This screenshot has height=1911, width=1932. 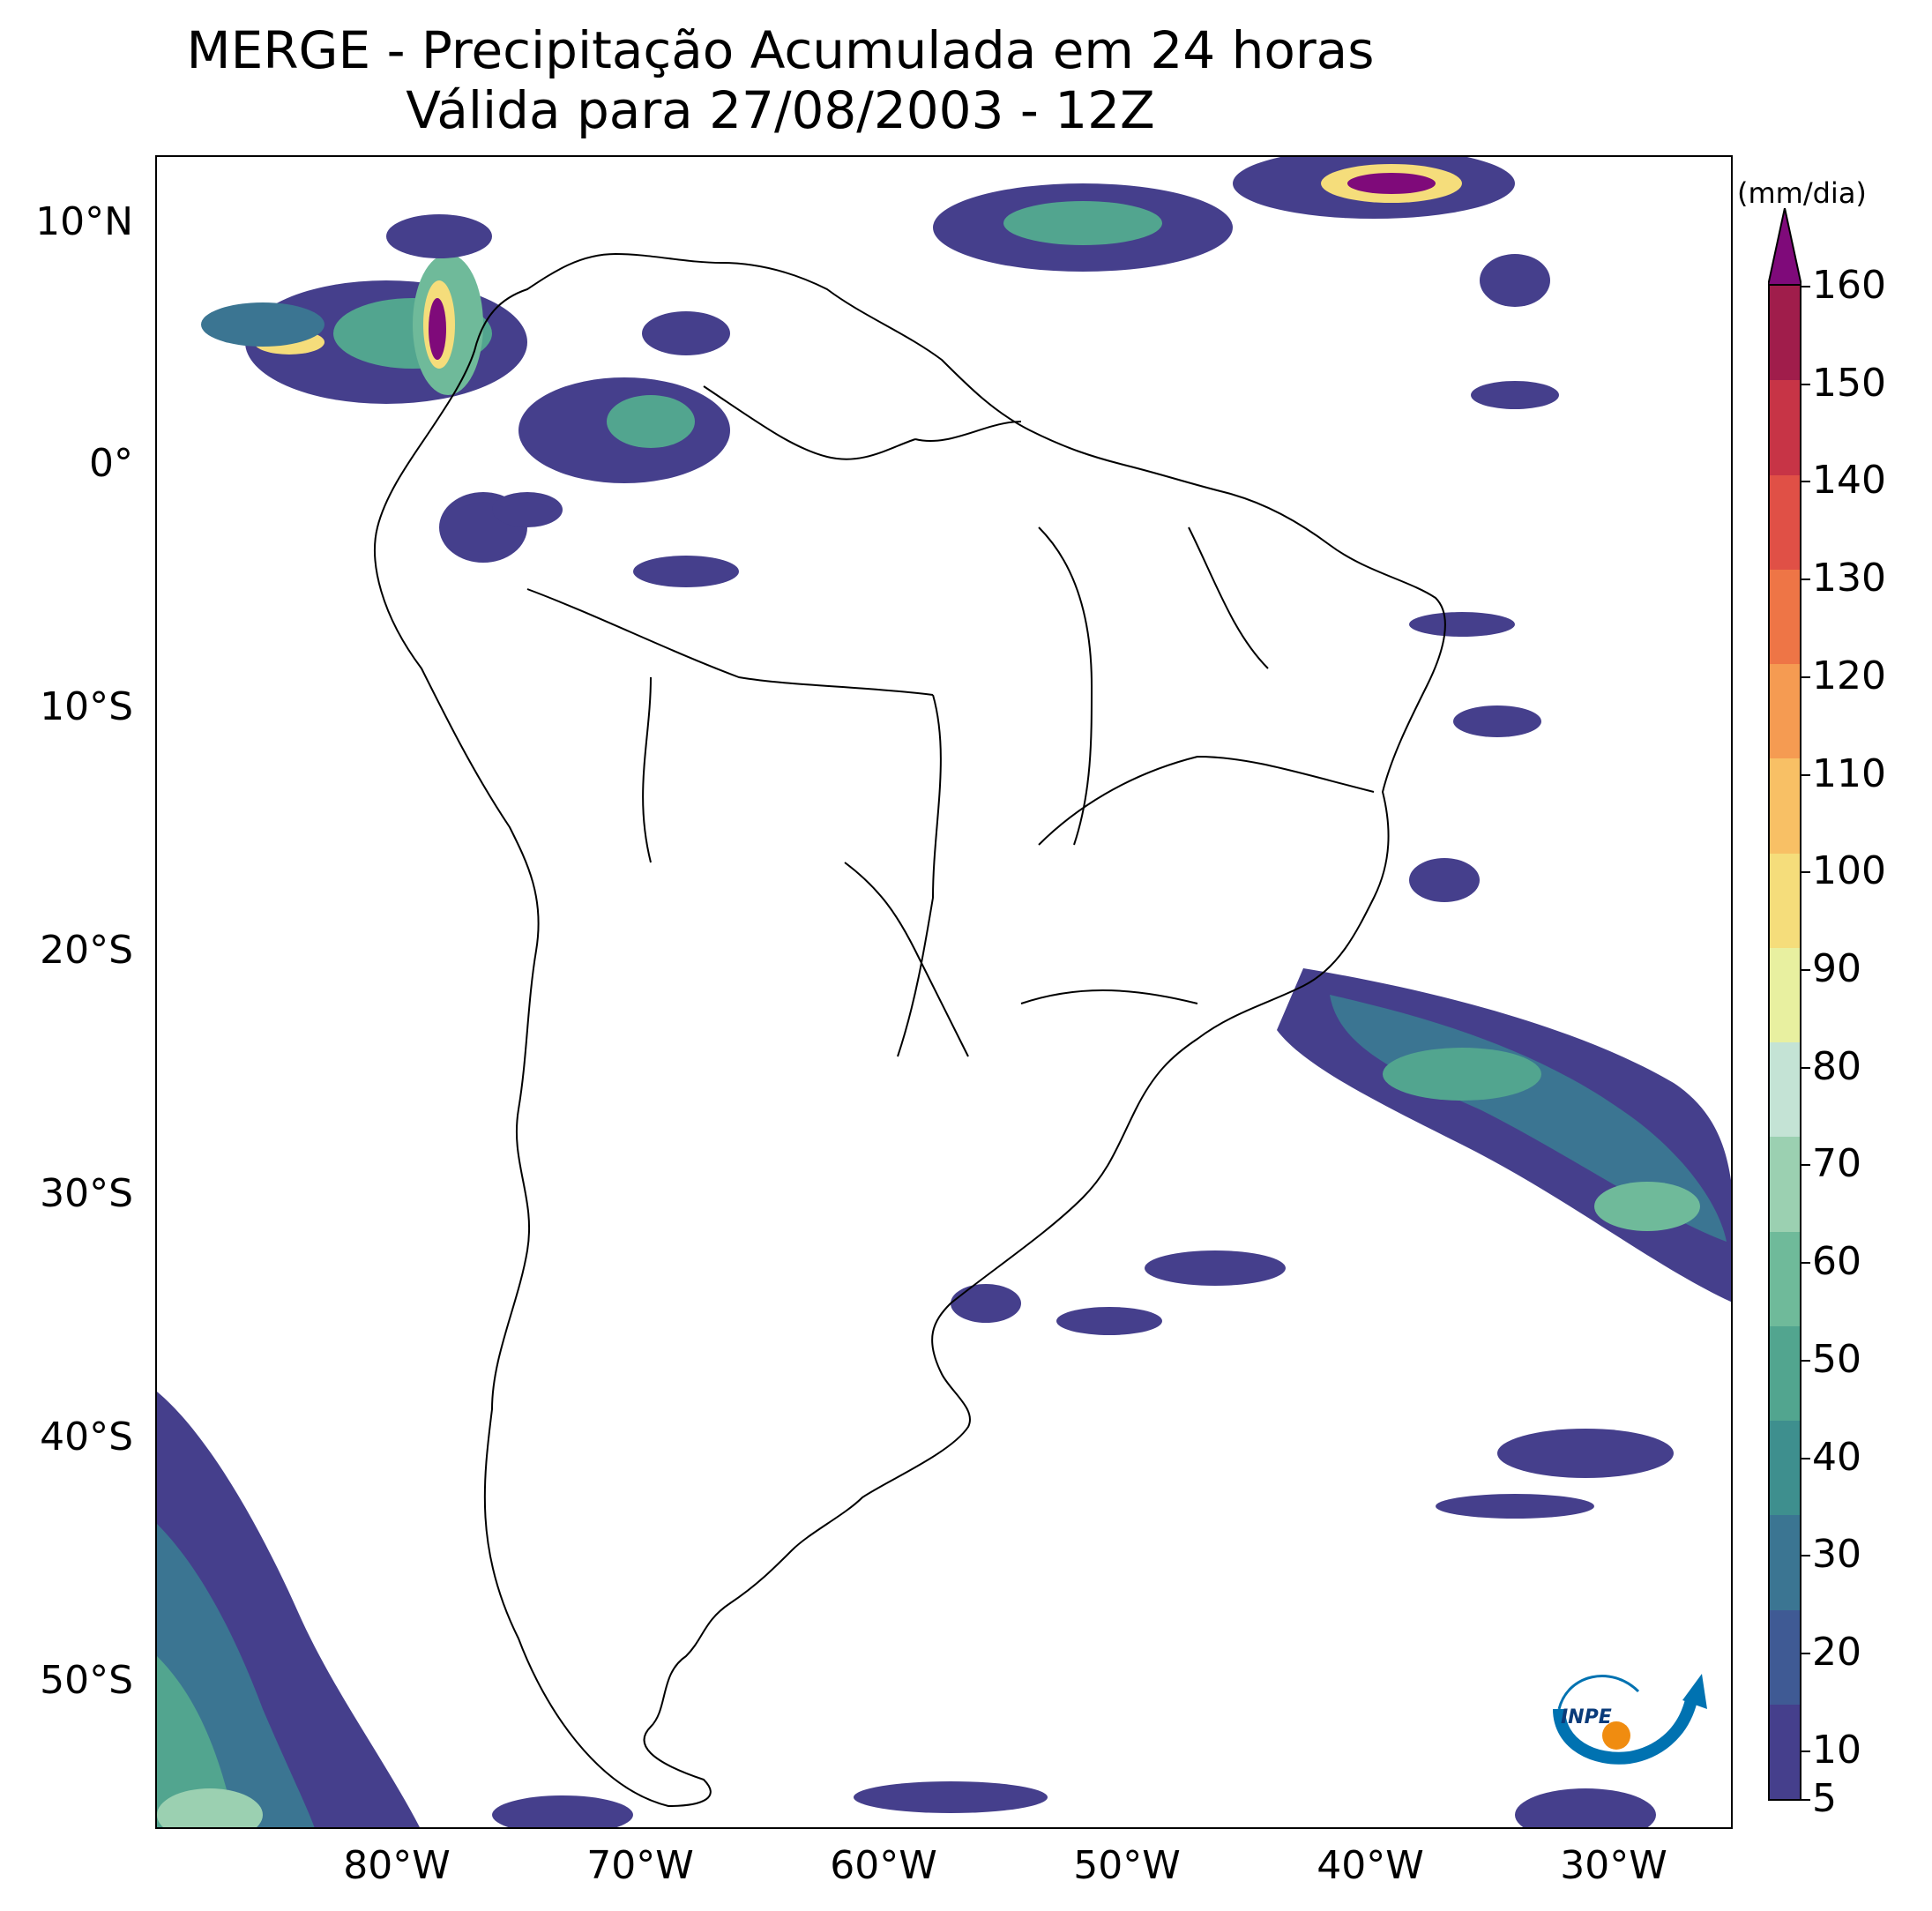 I want to click on lon-tick-60w: 60°W, so click(x=883, y=1865).